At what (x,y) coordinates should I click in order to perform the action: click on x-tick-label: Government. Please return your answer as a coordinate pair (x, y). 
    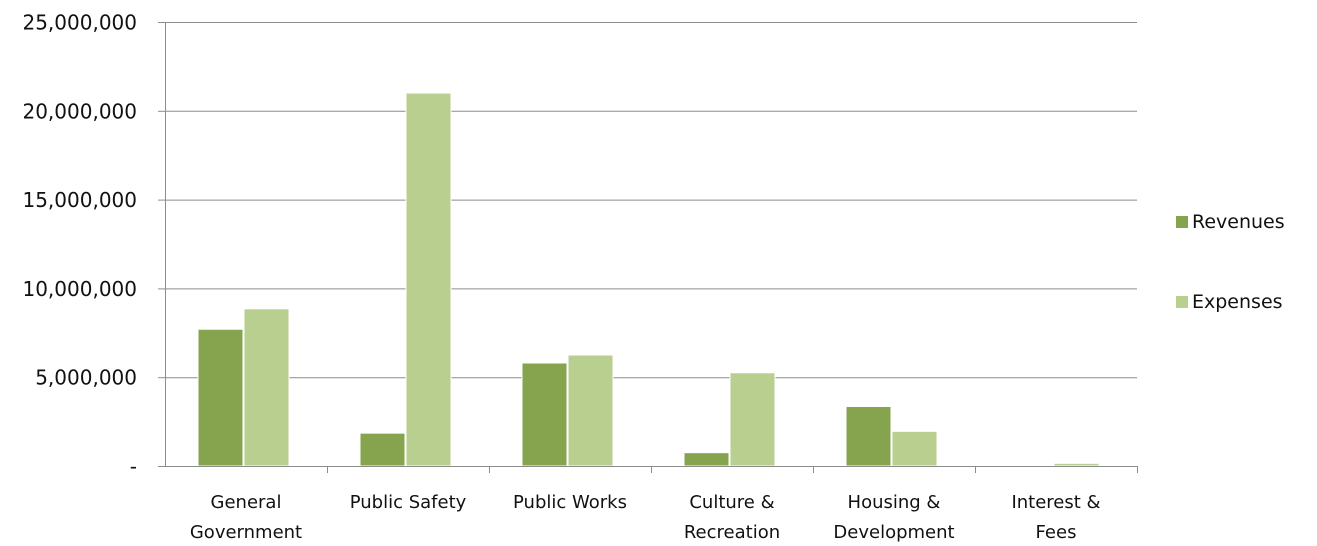
    Looking at the image, I should click on (246, 532).